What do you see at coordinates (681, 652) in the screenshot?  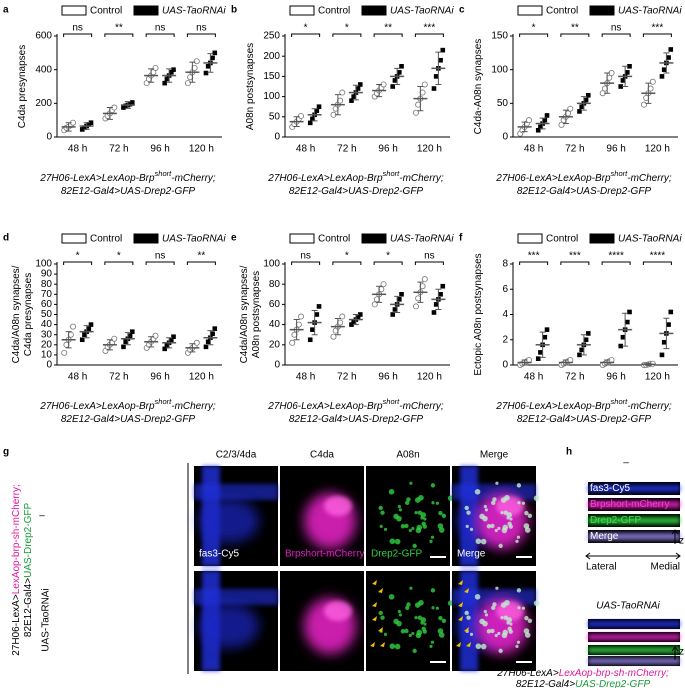 I see `axis-label: z` at bounding box center [681, 652].